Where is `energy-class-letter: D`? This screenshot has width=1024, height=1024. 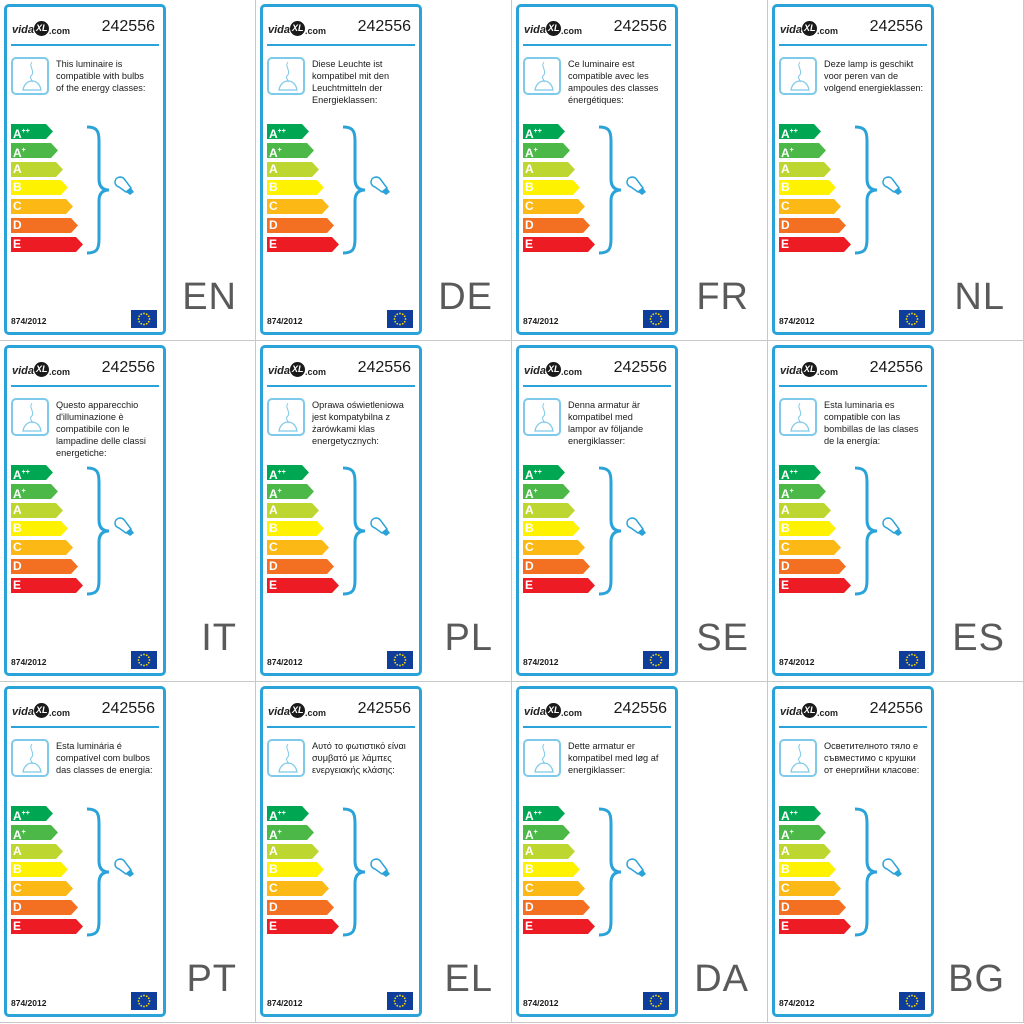 energy-class-letter: D is located at coordinates (785, 225).